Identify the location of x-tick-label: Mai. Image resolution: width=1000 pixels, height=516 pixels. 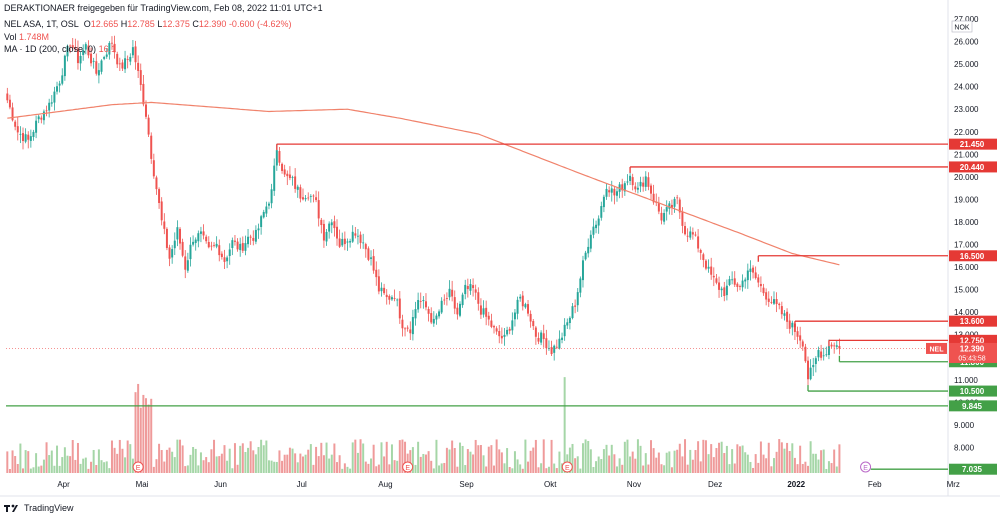
(142, 484).